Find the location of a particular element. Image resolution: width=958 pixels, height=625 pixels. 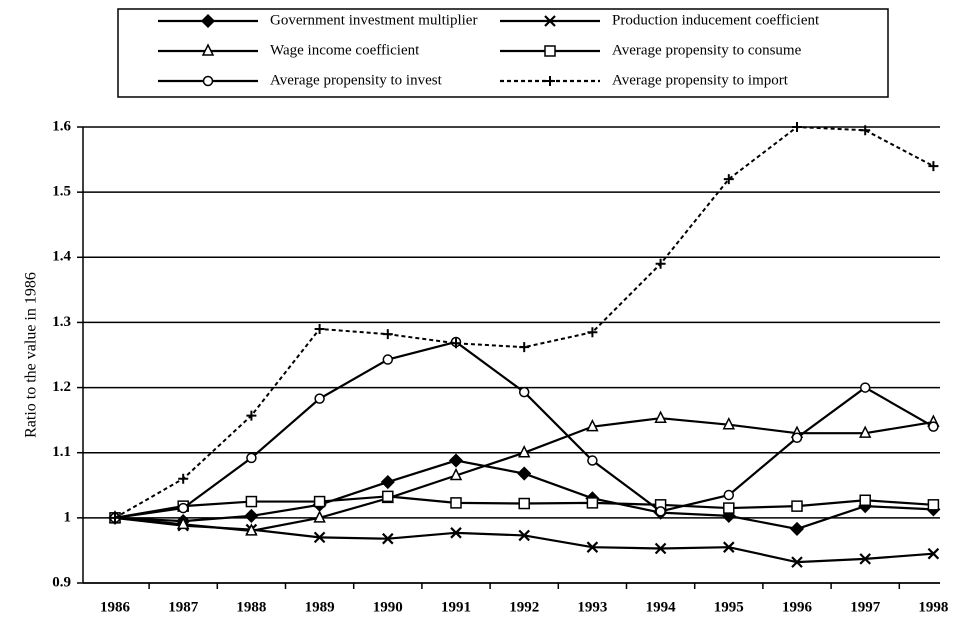

x-tick-label: 1990 is located at coordinates (388, 607).